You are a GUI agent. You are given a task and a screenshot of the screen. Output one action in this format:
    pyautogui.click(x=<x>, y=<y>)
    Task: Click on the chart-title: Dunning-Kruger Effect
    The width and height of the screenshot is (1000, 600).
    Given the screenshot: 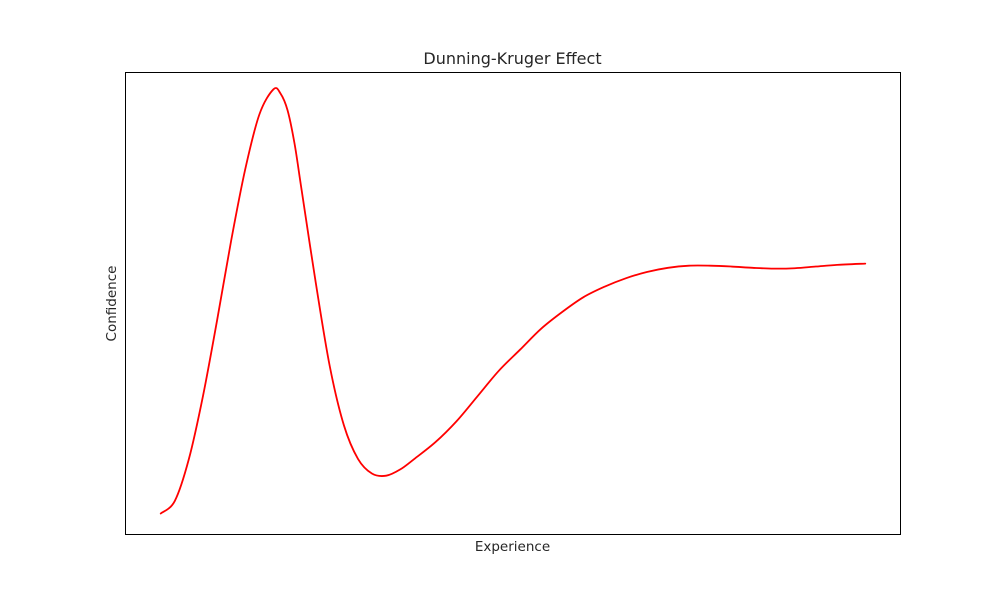 What is the action you would take?
    pyautogui.click(x=512, y=58)
    